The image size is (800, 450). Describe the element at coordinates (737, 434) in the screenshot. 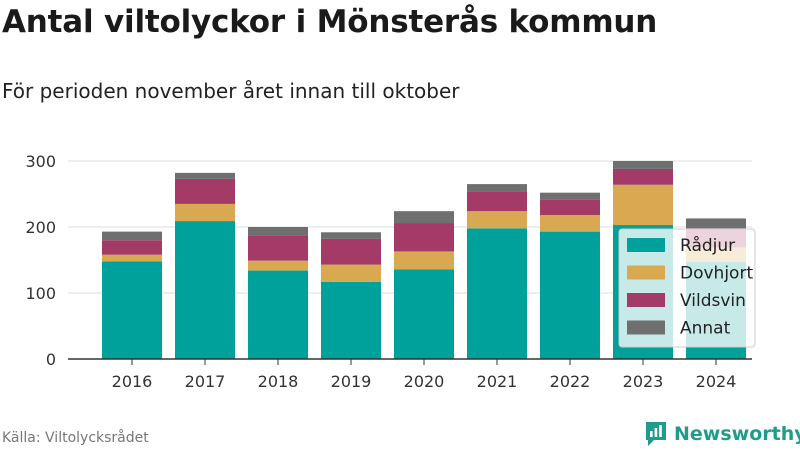

I see `brand-name: Newsworthy` at that location.